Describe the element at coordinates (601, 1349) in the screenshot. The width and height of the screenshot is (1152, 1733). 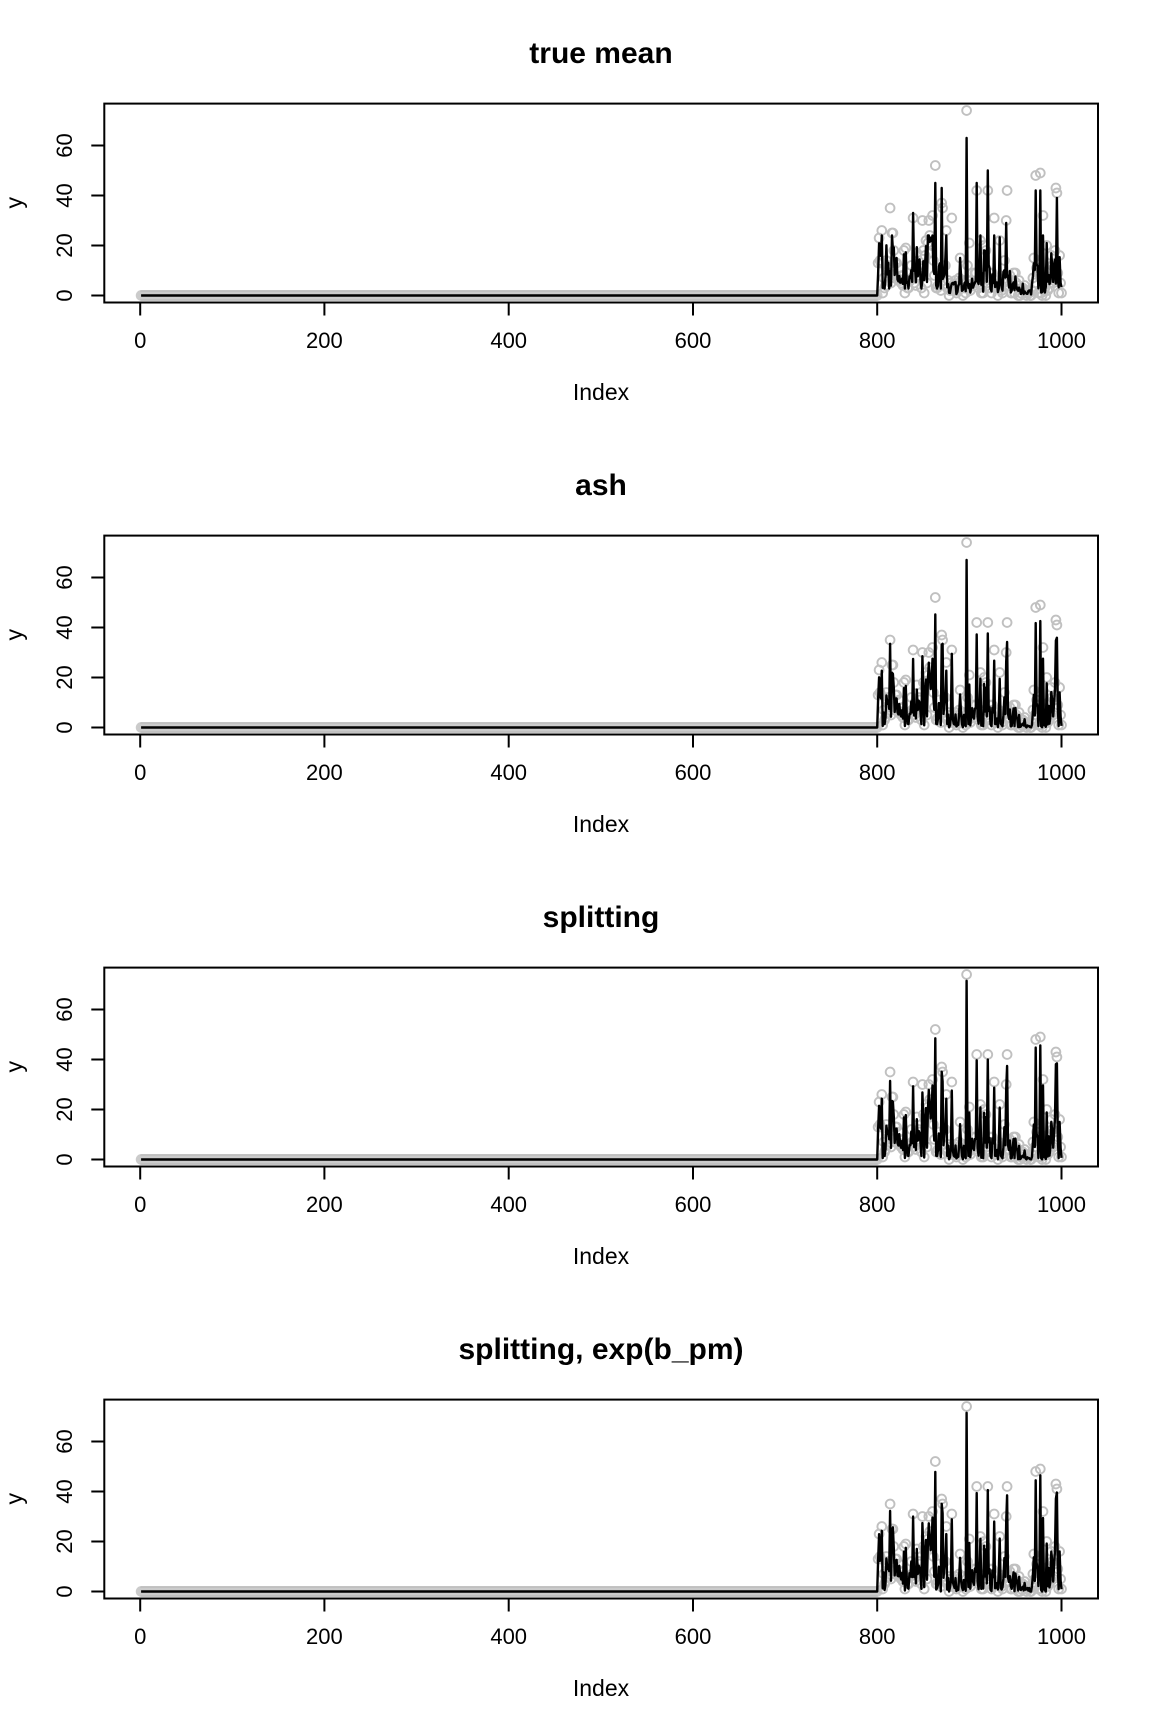
I see `svg-text: splitting, exp(b_pm)` at that location.